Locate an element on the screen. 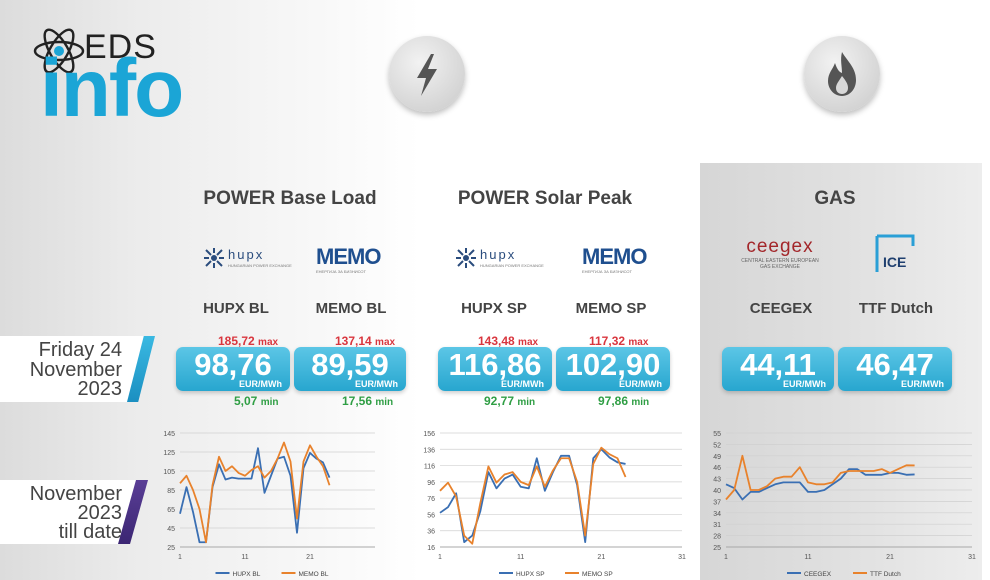 The height and width of the screenshot is (580, 990). memo-logo-bl: MEMO ЕНЕРГИЈА ЗА БИЗНИСОТ is located at coordinates (356, 259).